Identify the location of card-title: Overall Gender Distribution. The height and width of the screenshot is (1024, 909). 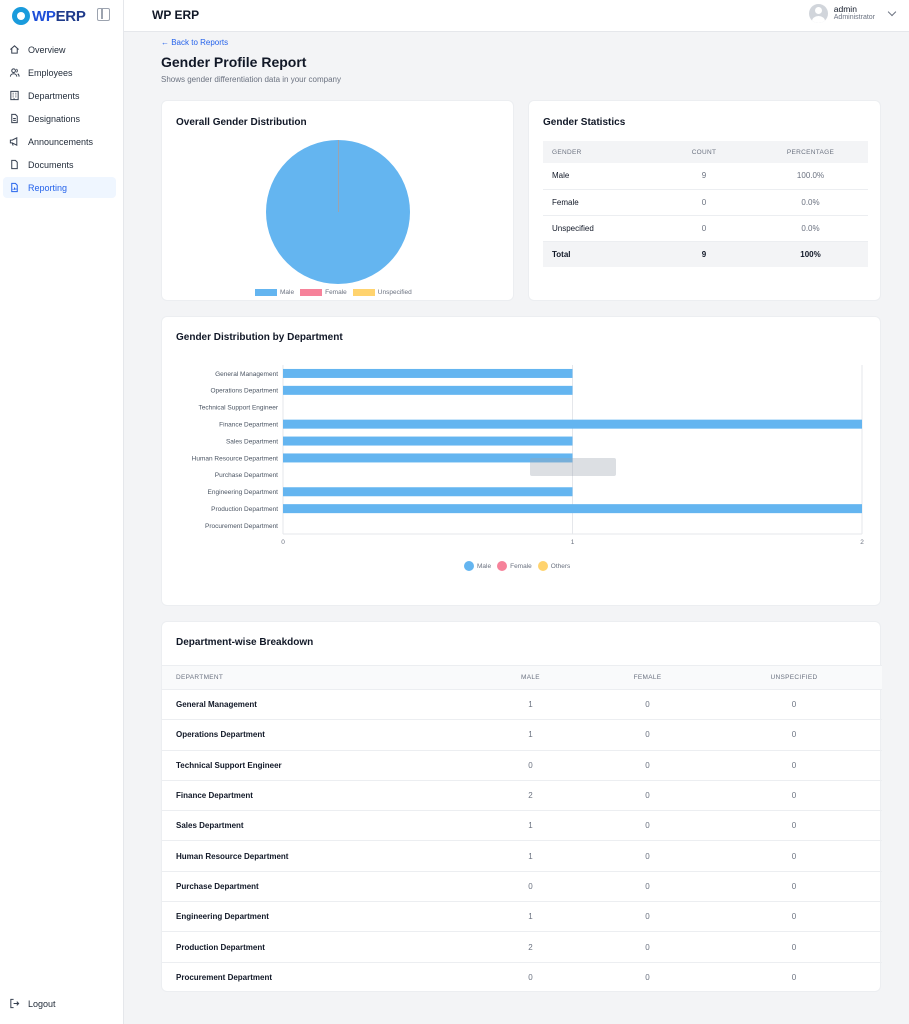
(241, 122).